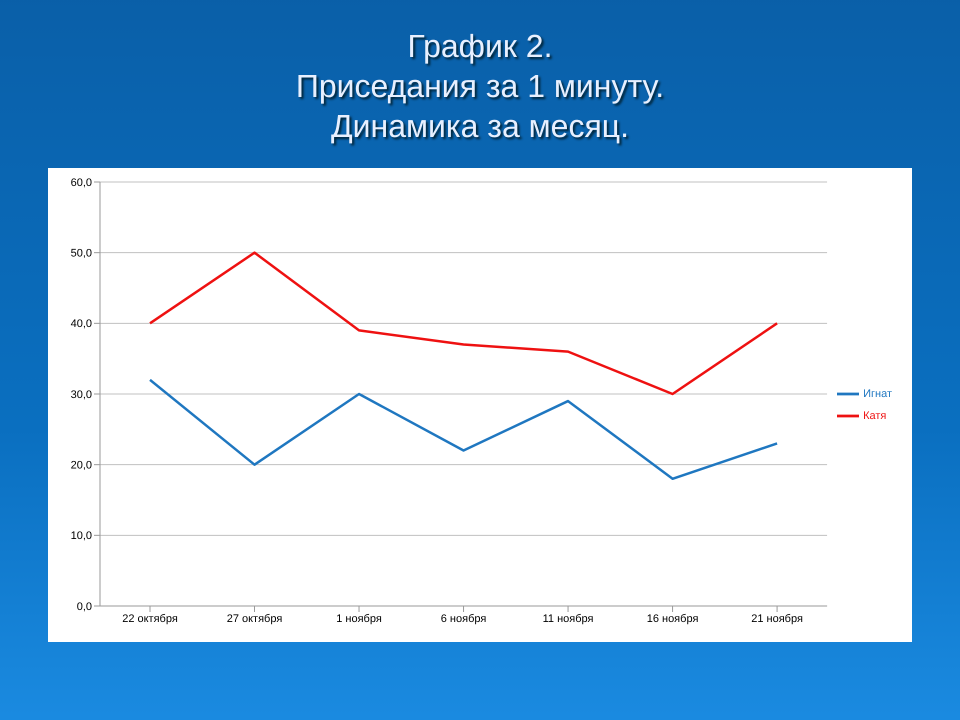  Describe the element at coordinates (672, 618) in the screenshot. I see `x-tick-label: 16 ноября` at that location.